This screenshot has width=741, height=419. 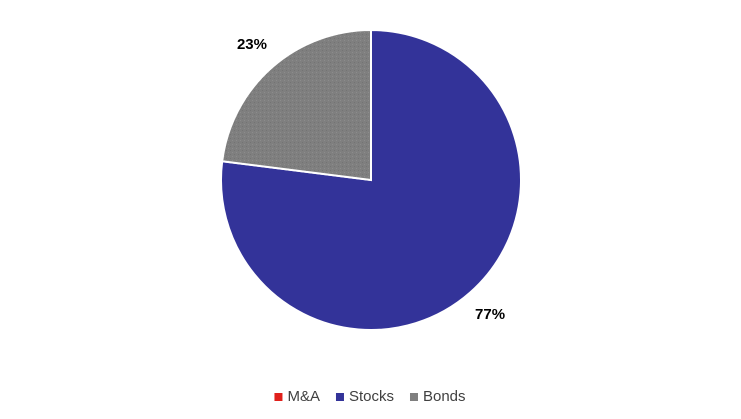 I want to click on legend-swatch-stocks, so click(x=339, y=397).